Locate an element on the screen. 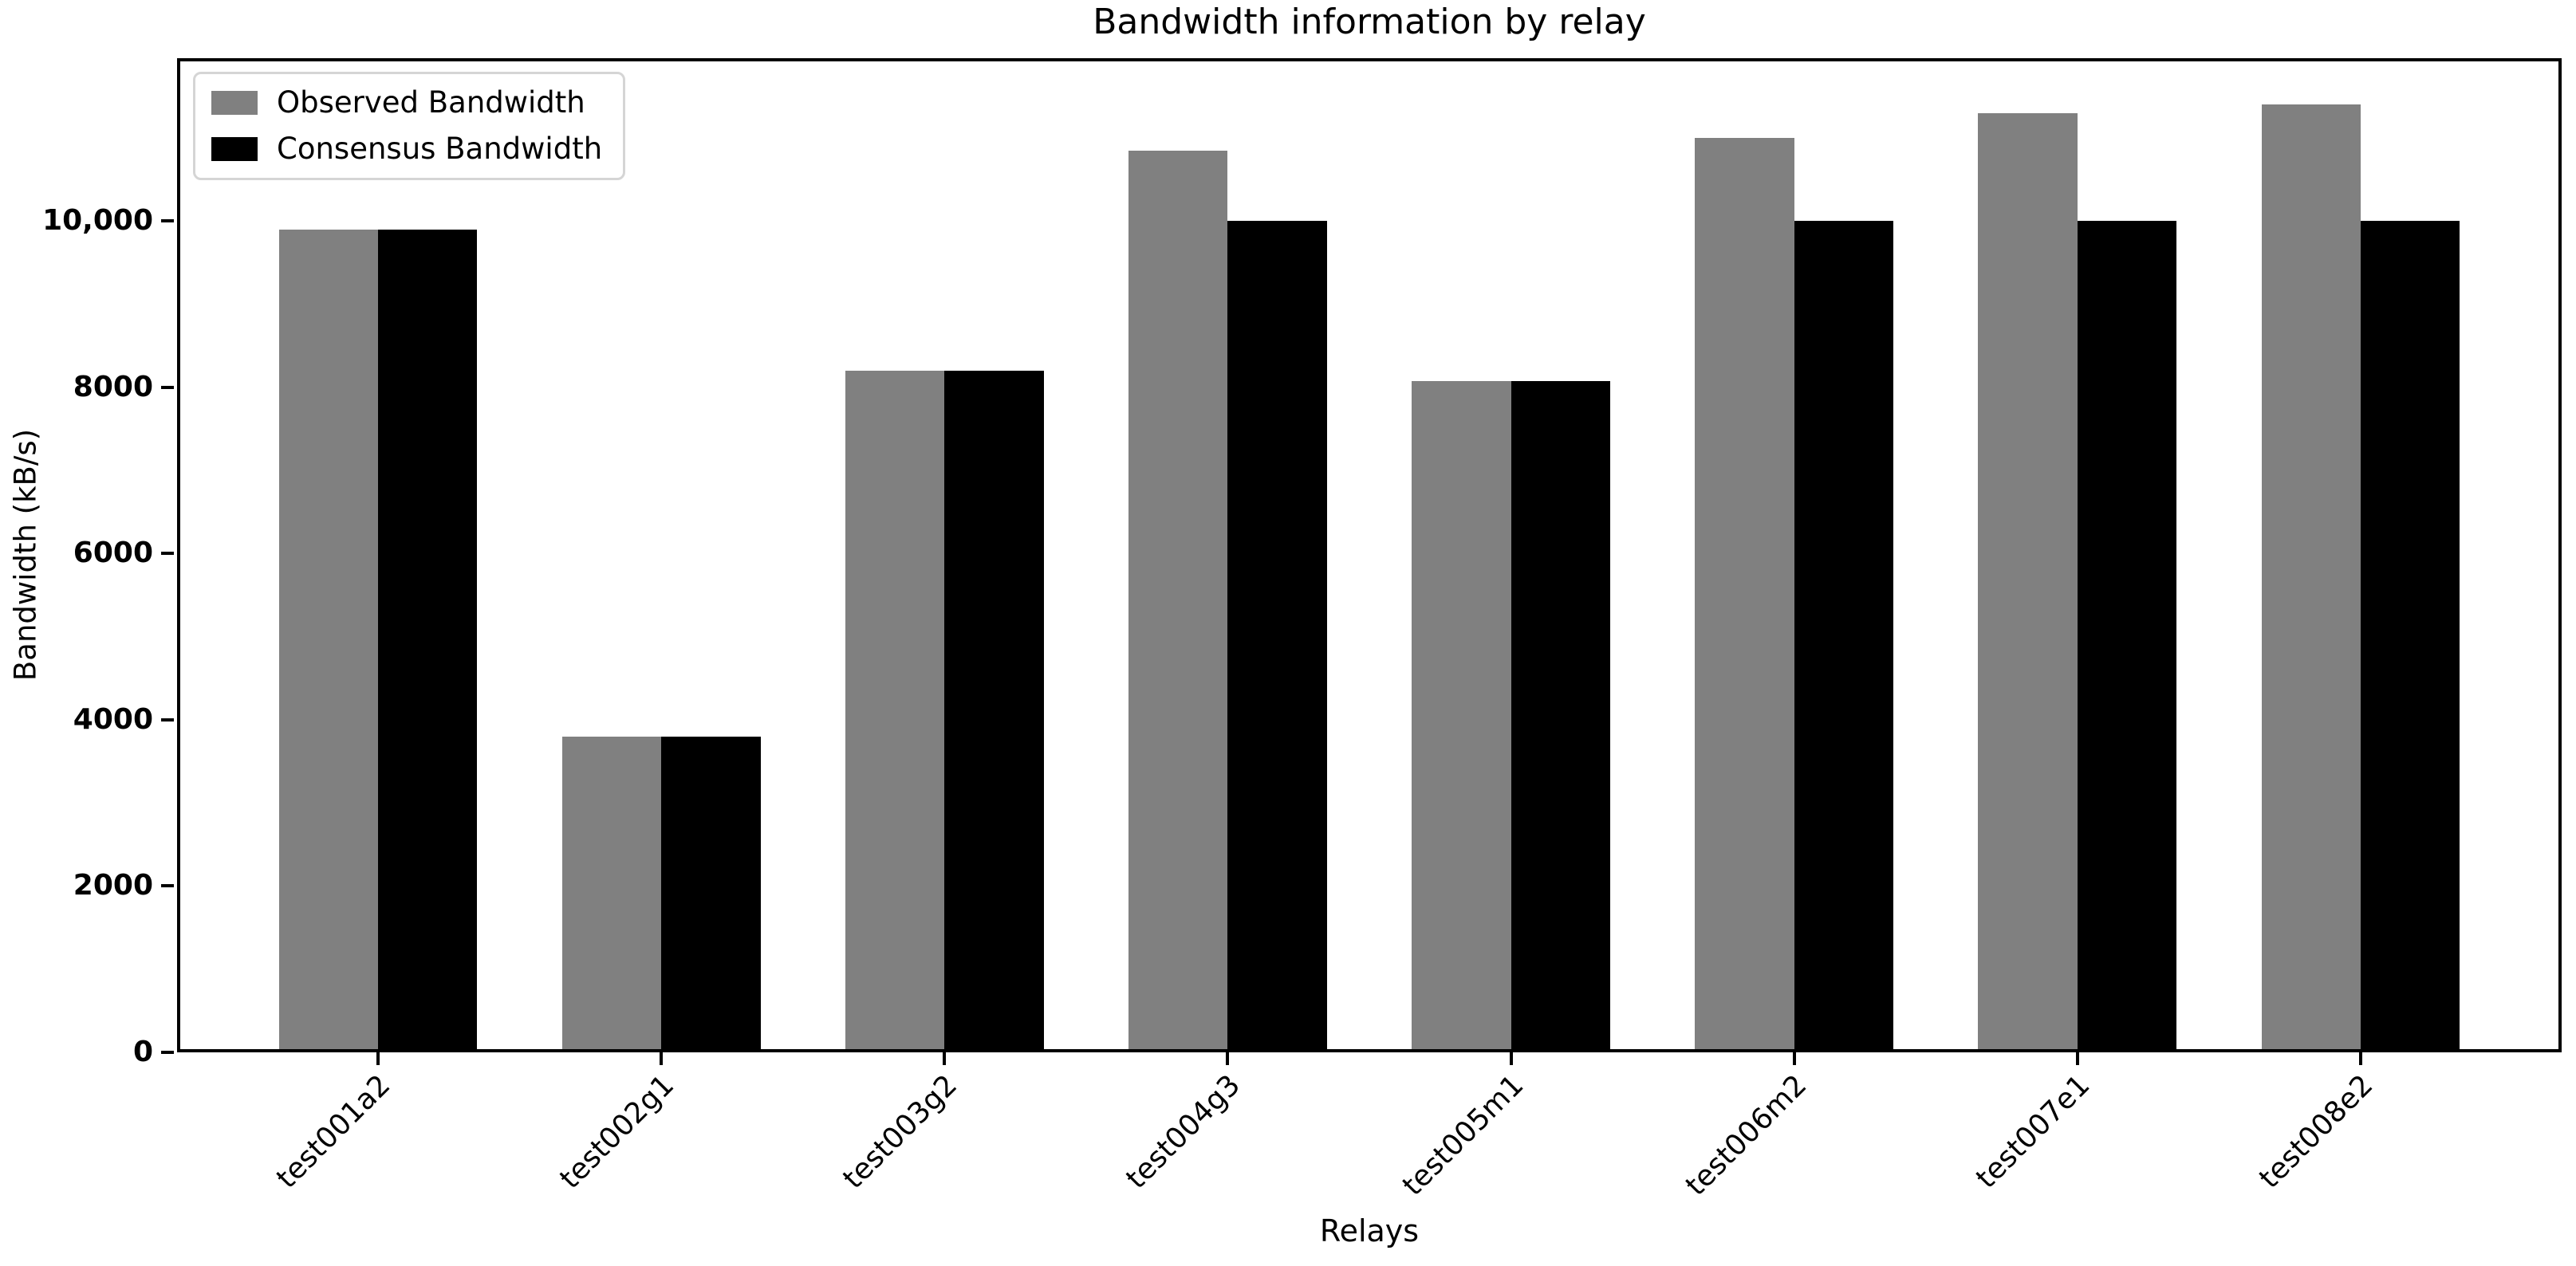  chart-title: Bandwidth information by relay is located at coordinates (1369, 22).